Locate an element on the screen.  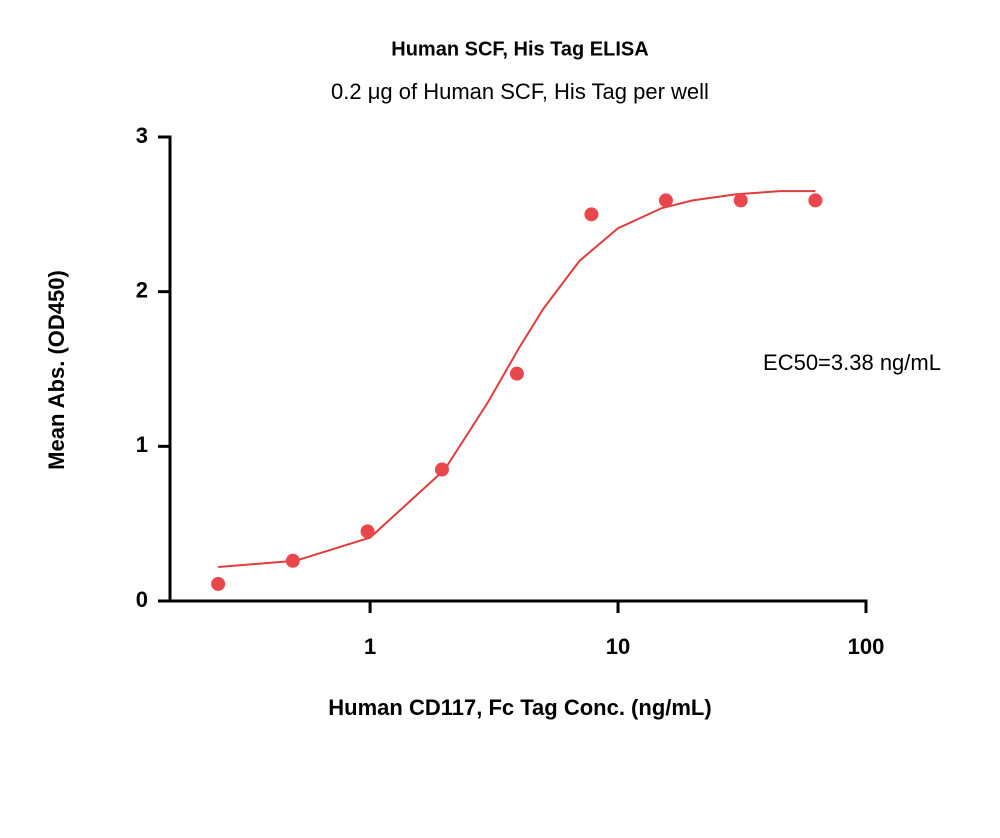
chart-subtitle: 0.2 μg of Human SCF, His Tag per well is located at coordinates (520, 91).